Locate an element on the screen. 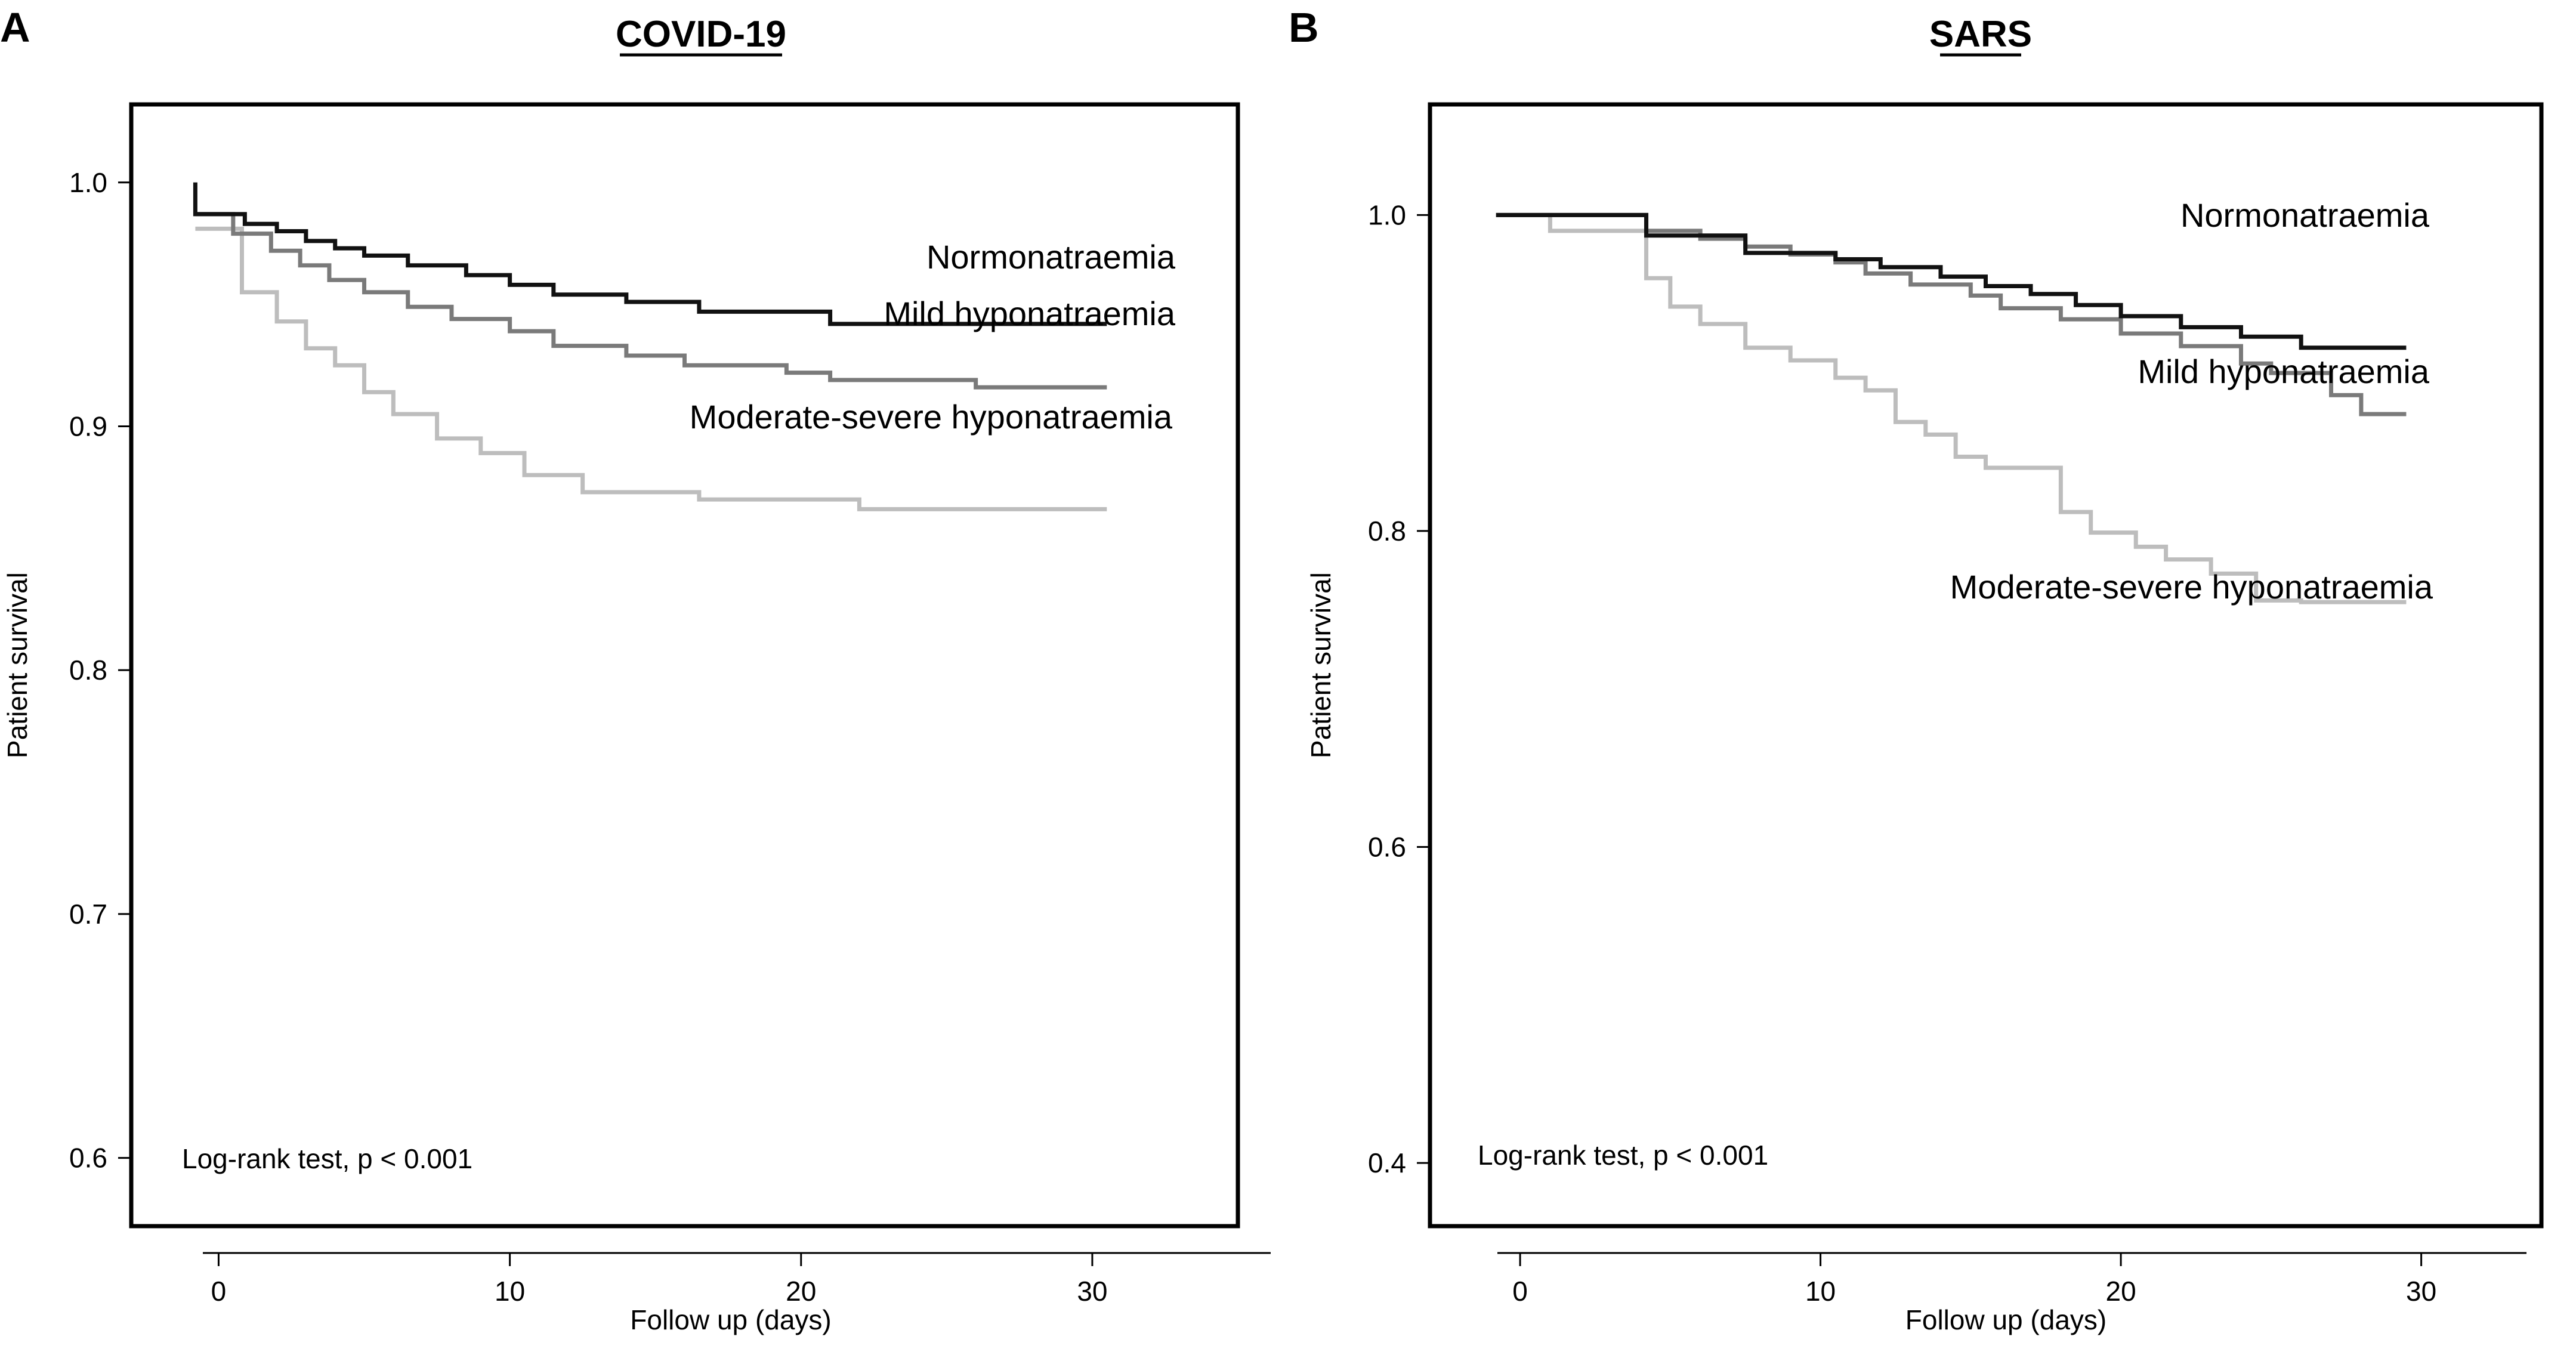 The width and height of the screenshot is (2576, 1358). chart-title: SARS is located at coordinates (1981, 34).